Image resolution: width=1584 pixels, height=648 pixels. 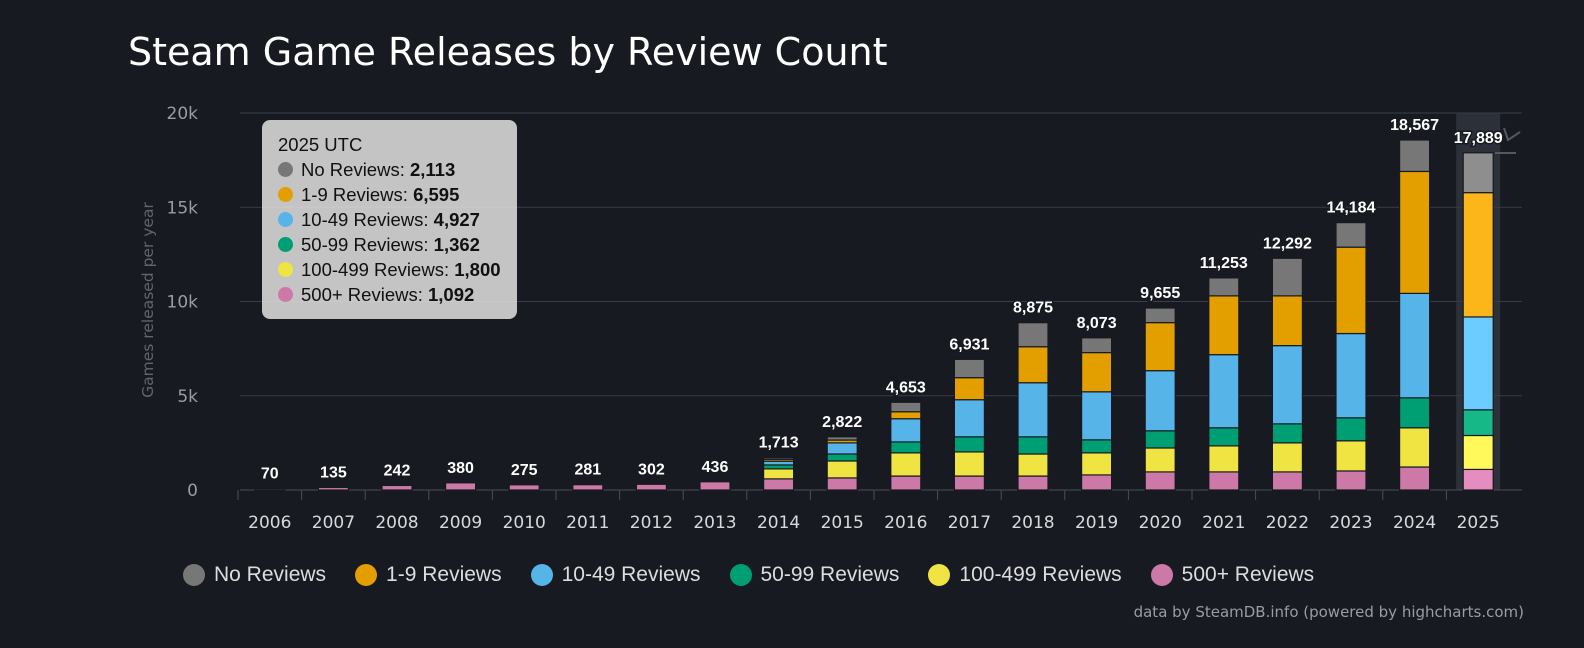 What do you see at coordinates (451, 294) in the screenshot?
I see `tooltip-value: 1,092` at bounding box center [451, 294].